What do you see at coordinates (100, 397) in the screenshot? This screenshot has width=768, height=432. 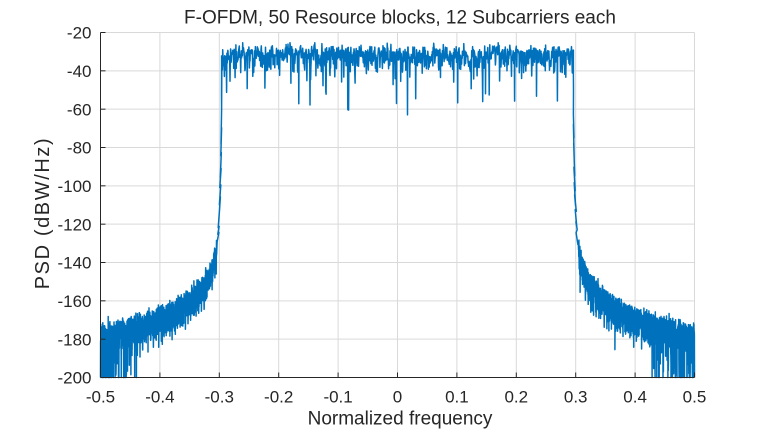 I see `svg-text: -0.5` at bounding box center [100, 397].